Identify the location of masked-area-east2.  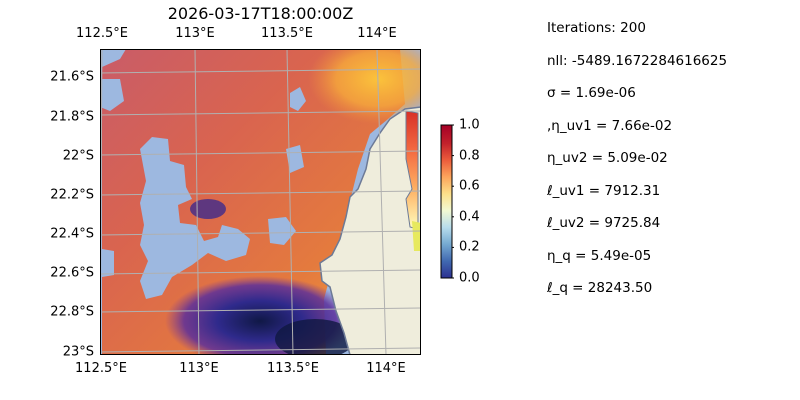
(295, 159).